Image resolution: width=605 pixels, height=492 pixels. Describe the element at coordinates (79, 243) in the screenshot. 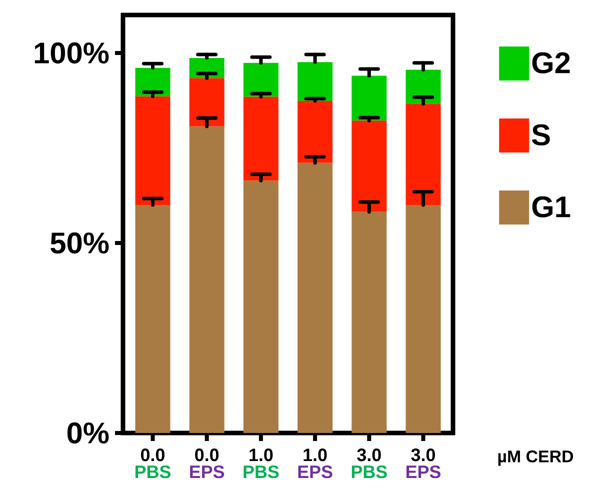

I see `y-tick-label: 50%` at that location.